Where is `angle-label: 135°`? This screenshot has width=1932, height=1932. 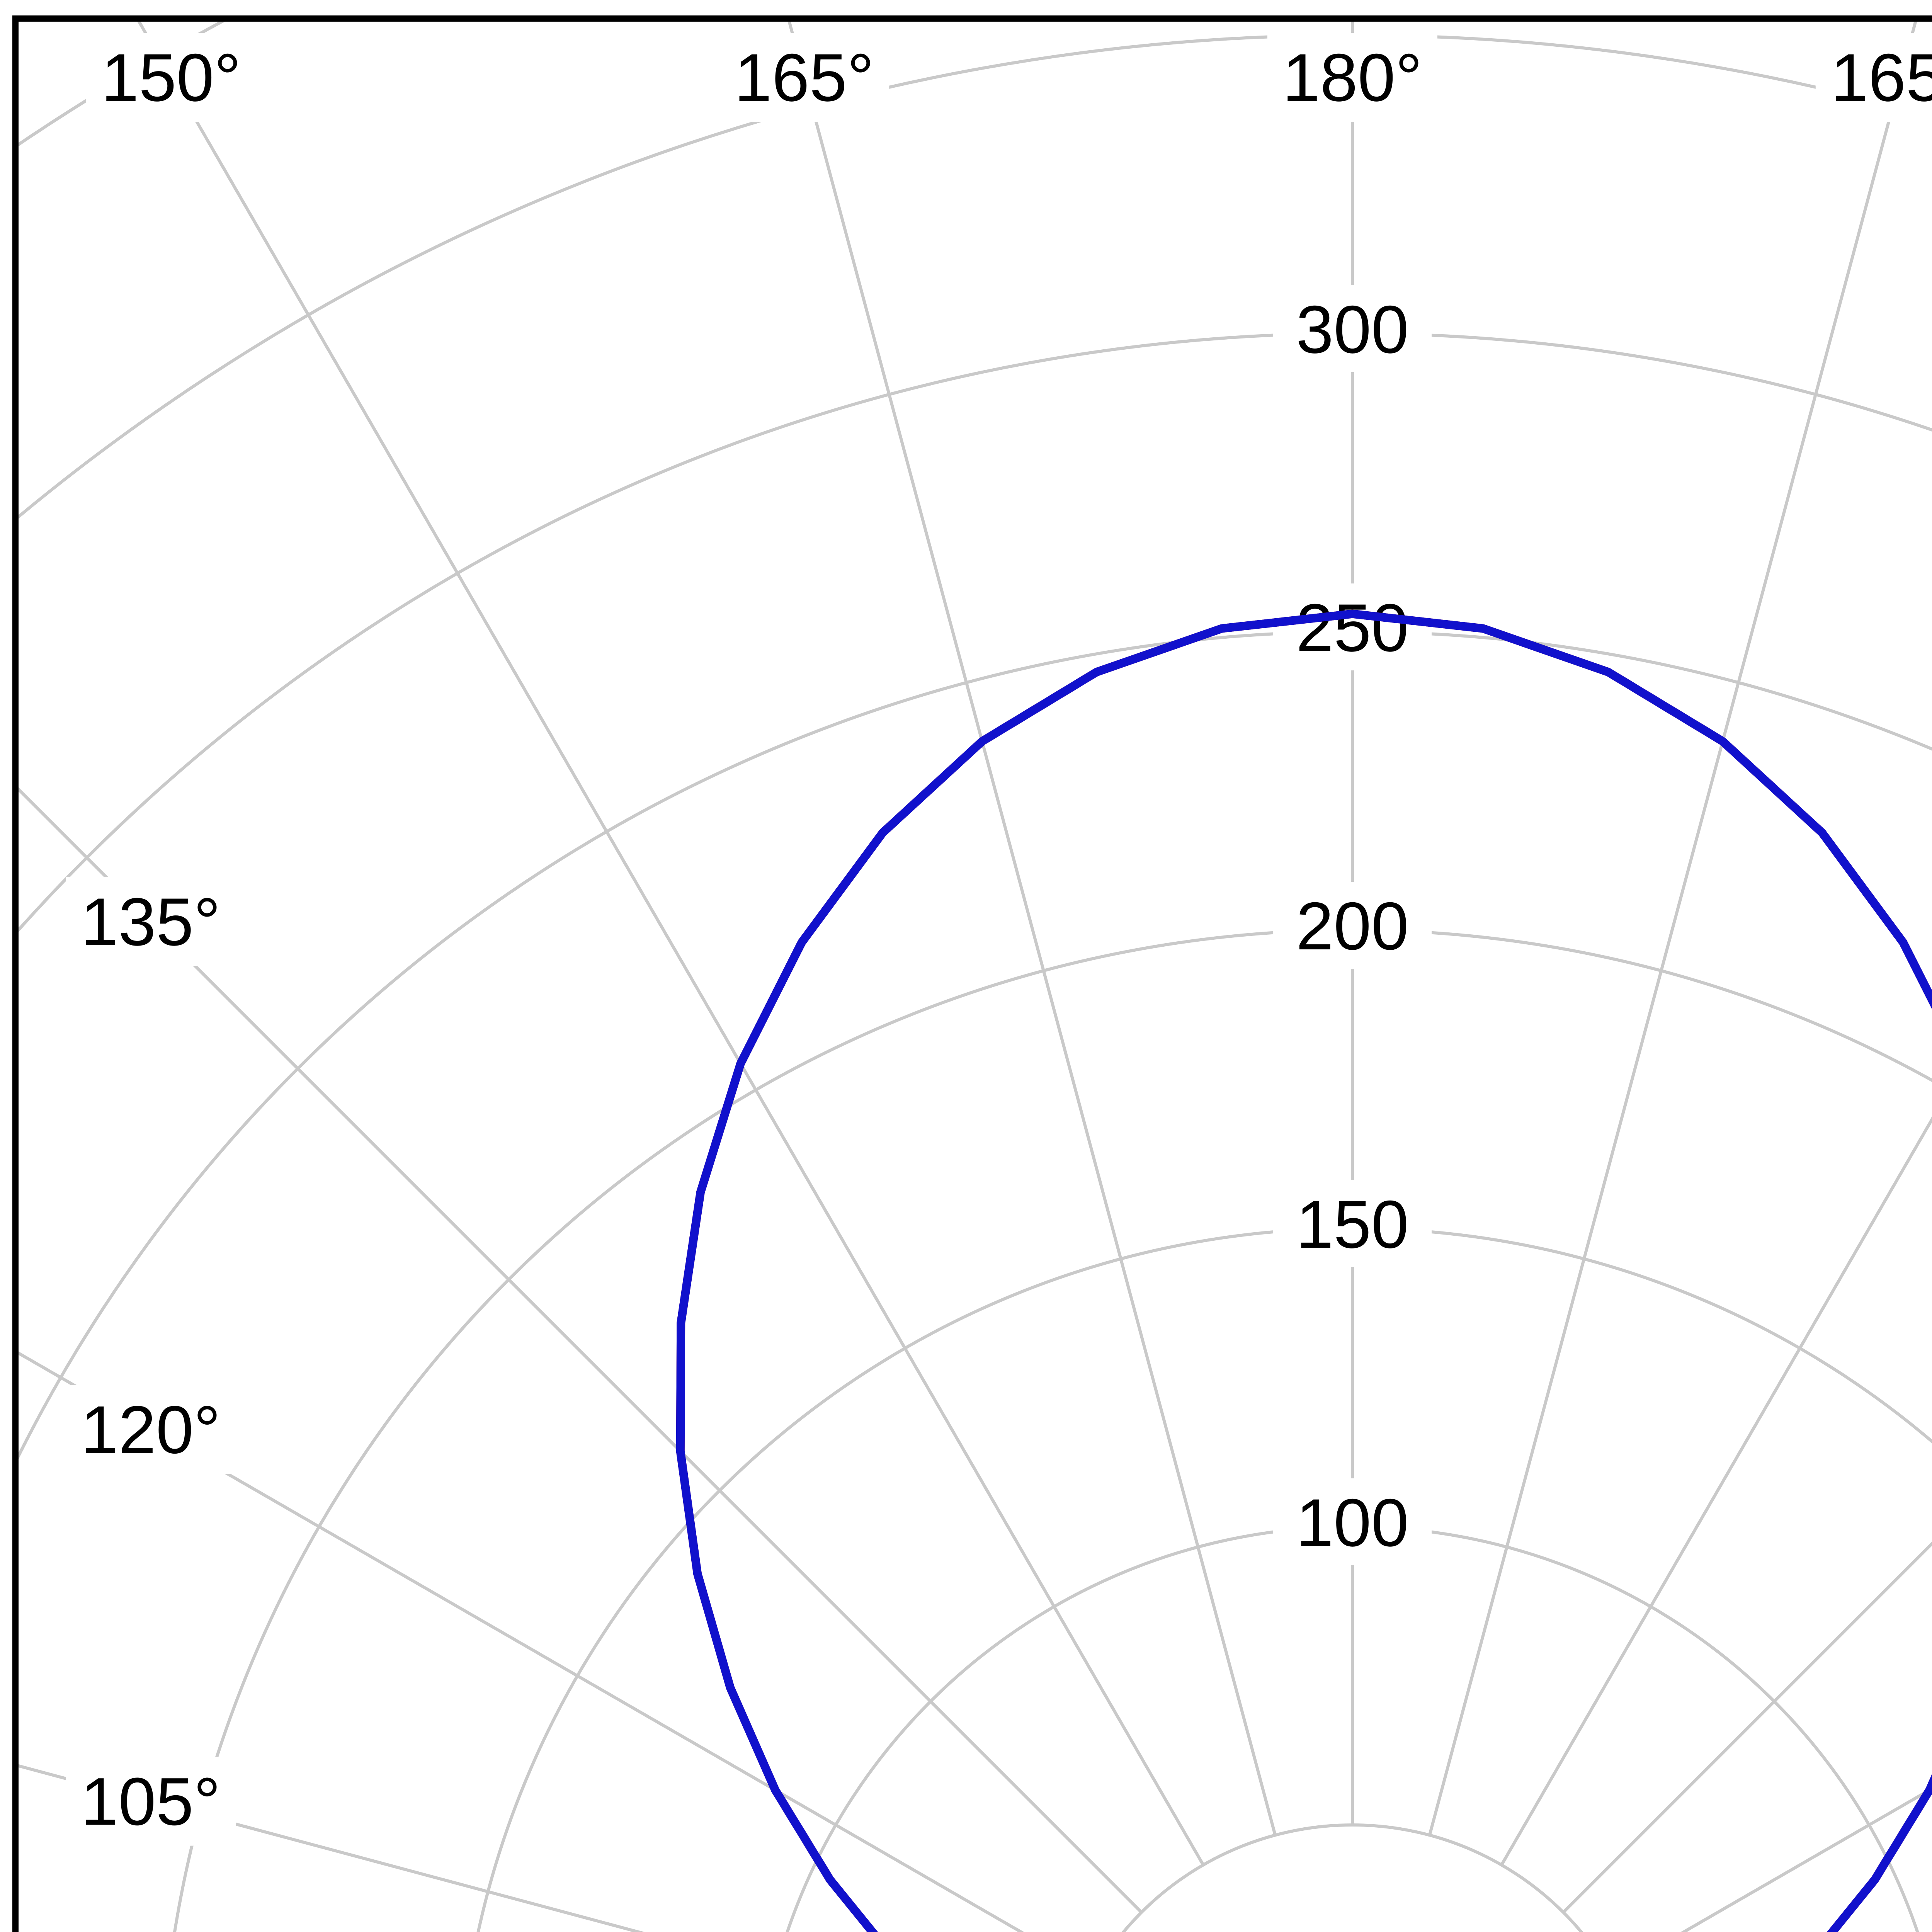
angle-label: 135° is located at coordinates (151, 922).